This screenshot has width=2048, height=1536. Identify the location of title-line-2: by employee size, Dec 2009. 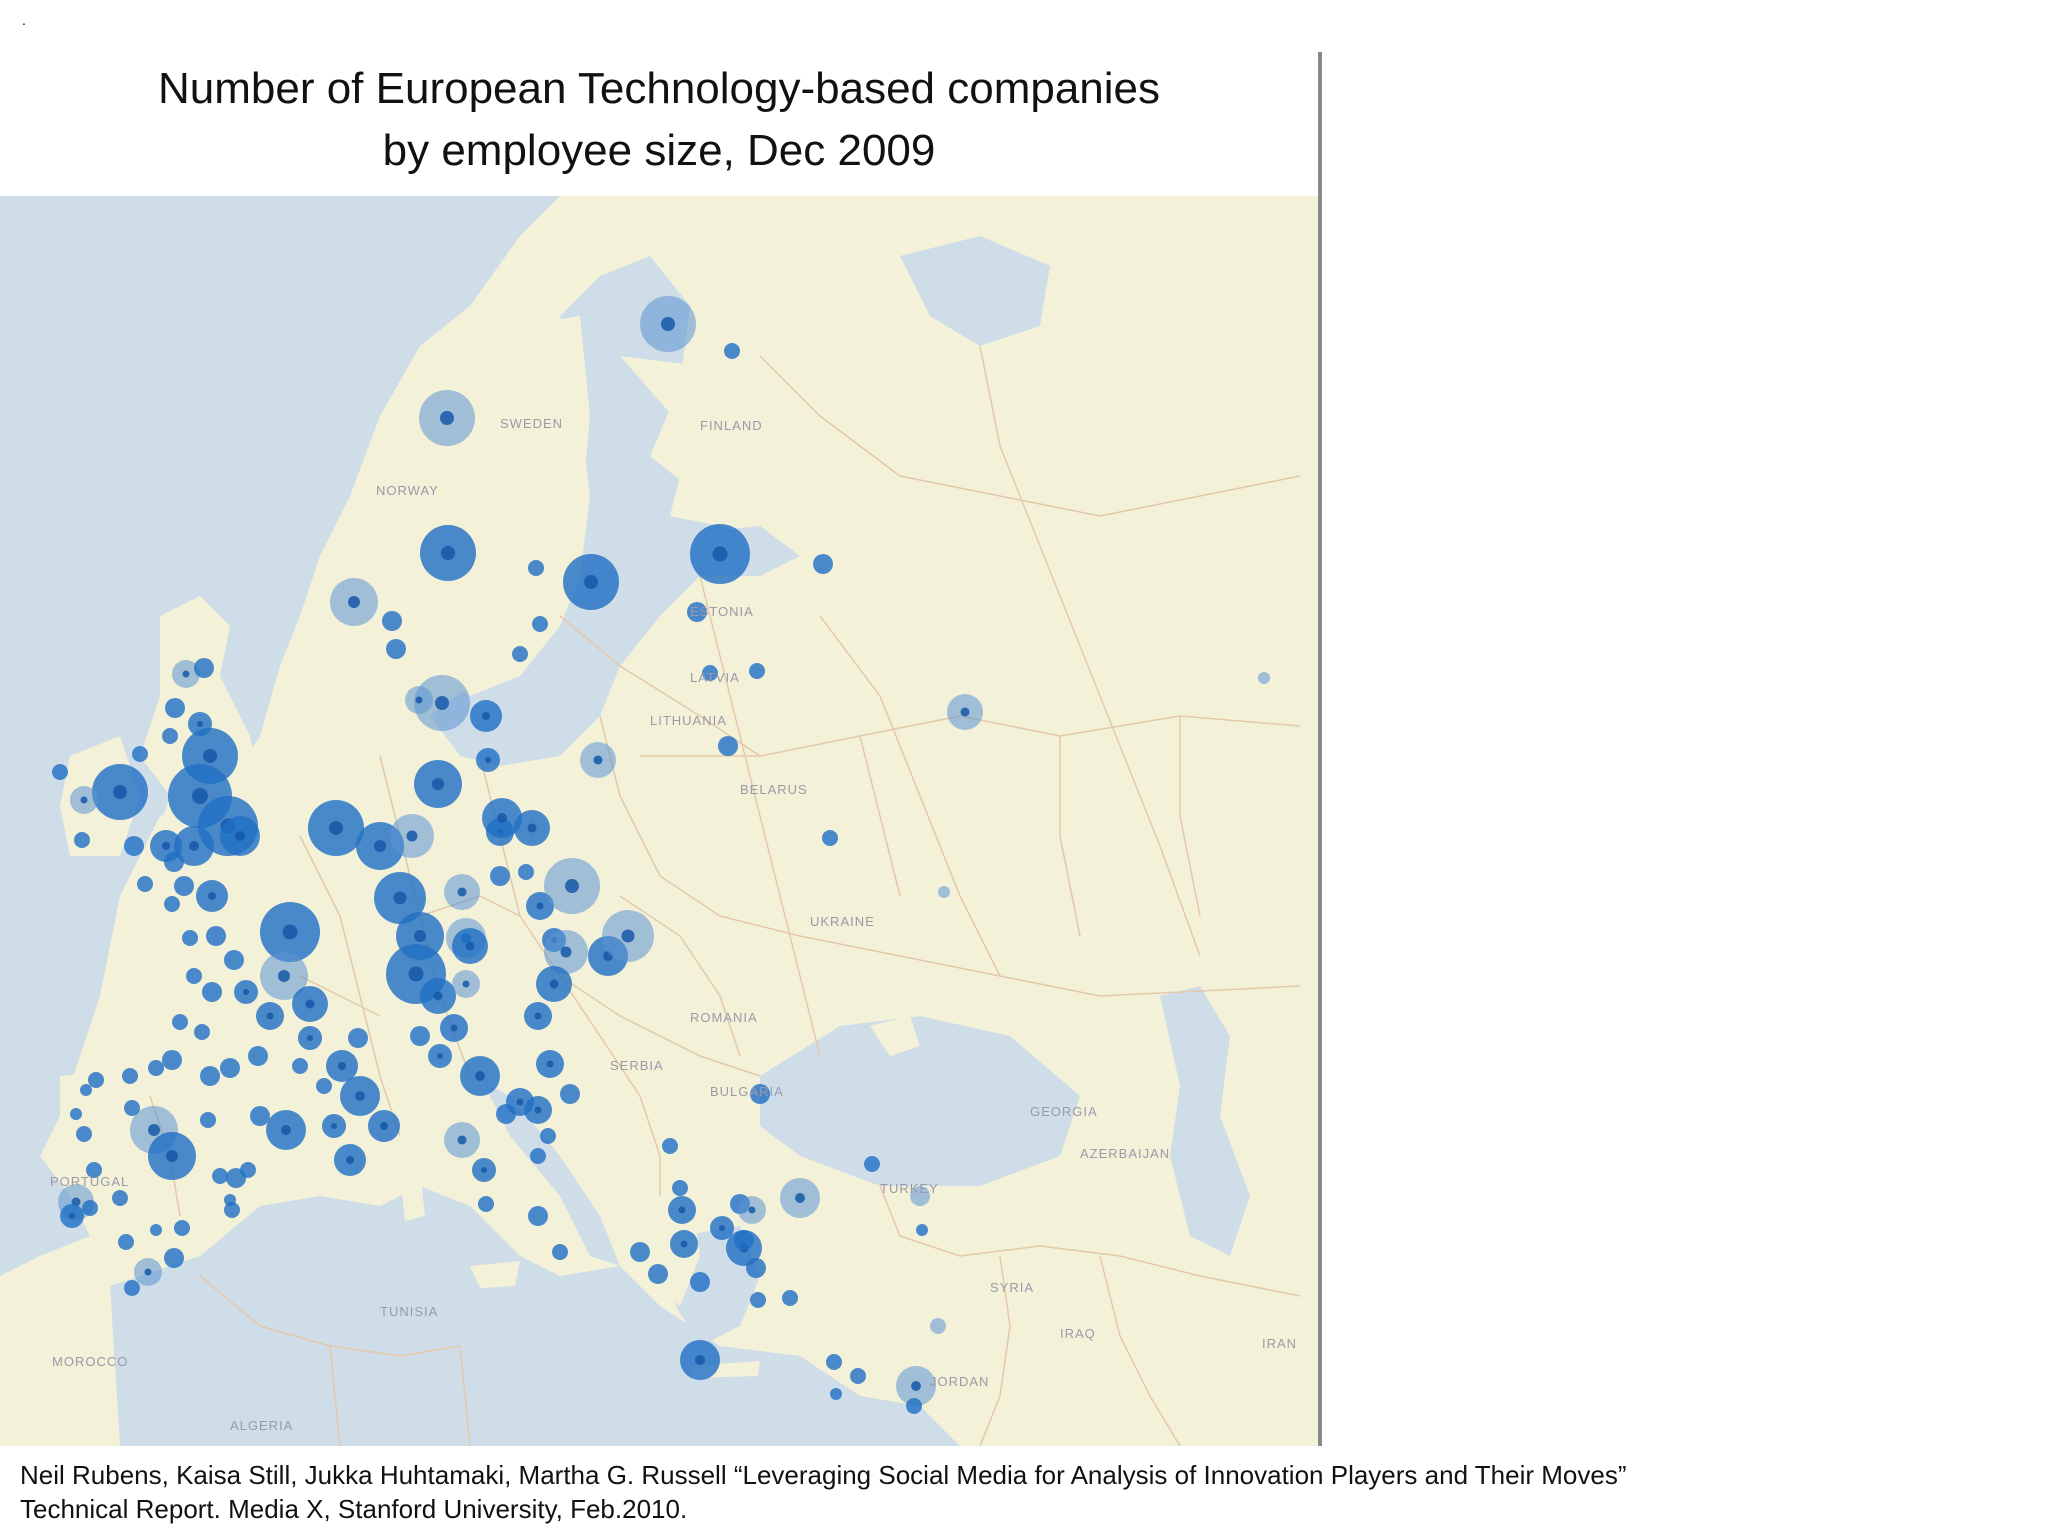
(659, 150).